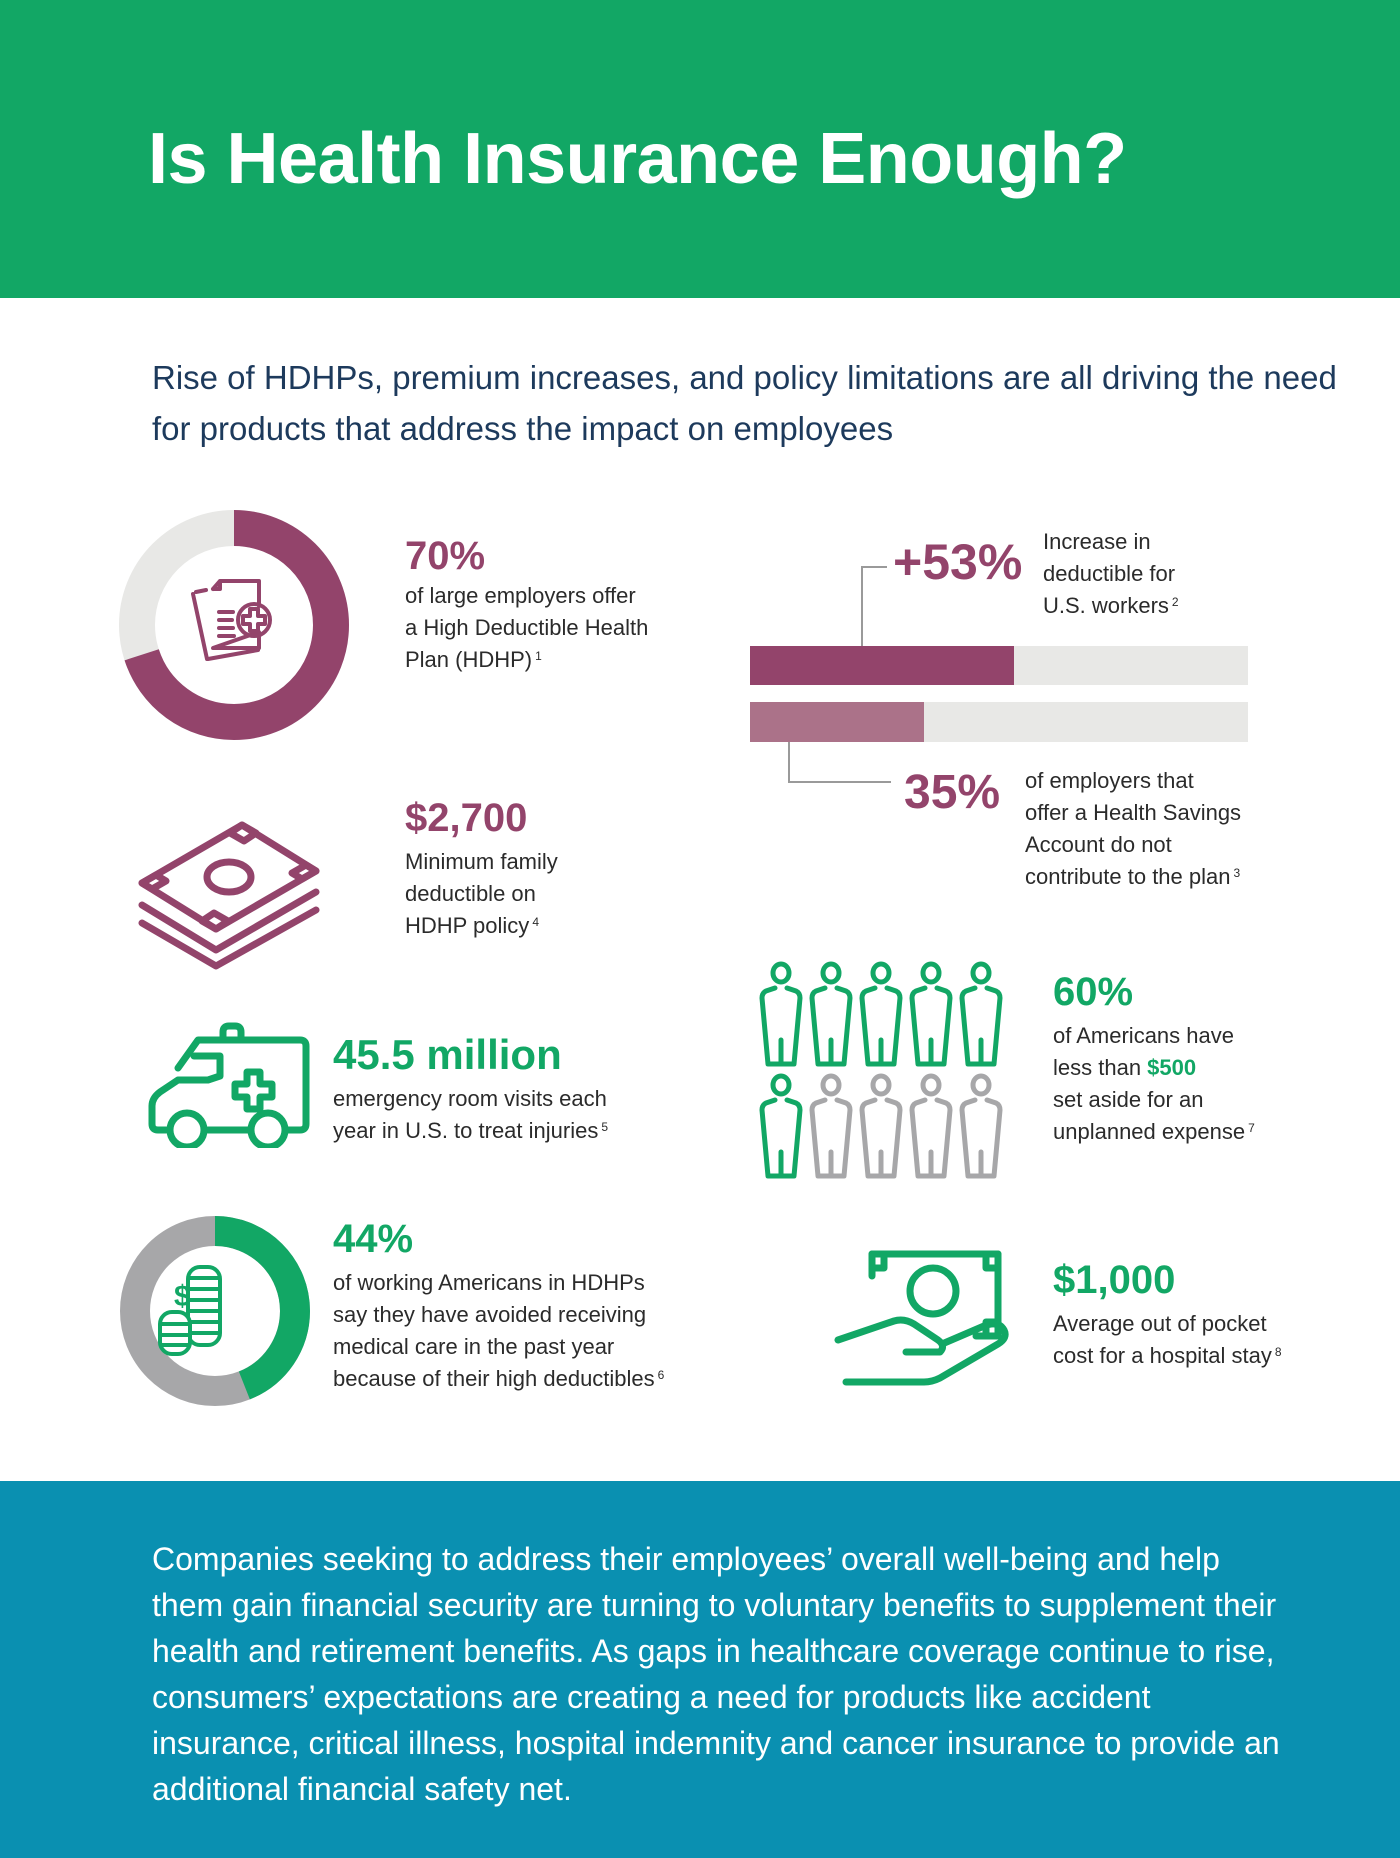 The image size is (1400, 1858). What do you see at coordinates (490, 1314) in the screenshot?
I see `desc-line: say they have avoided receiving` at bounding box center [490, 1314].